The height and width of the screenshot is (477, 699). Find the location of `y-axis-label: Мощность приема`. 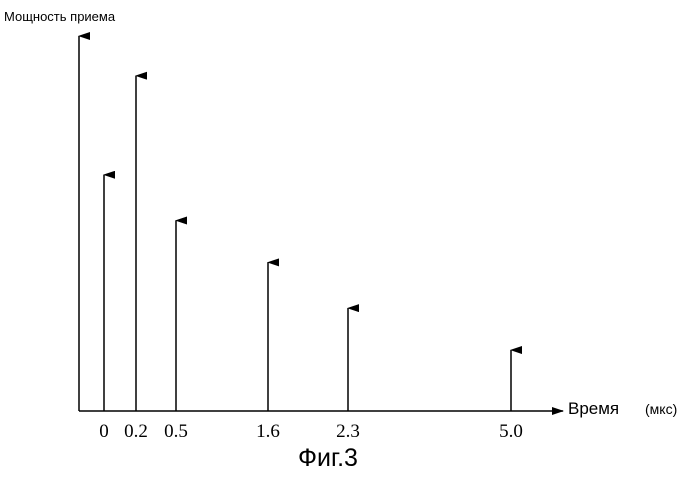

y-axis-label: Мощность приема is located at coordinates (60, 16).